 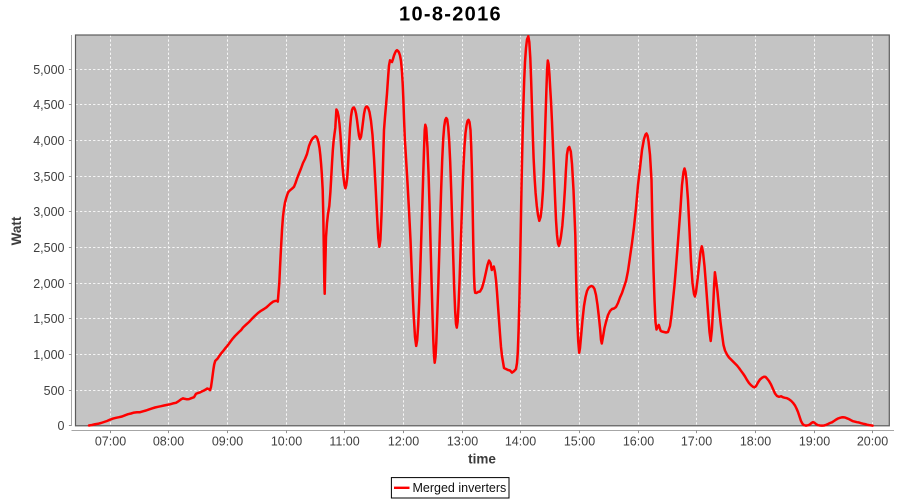 I want to click on svg-text: 0, so click(x=61, y=426).